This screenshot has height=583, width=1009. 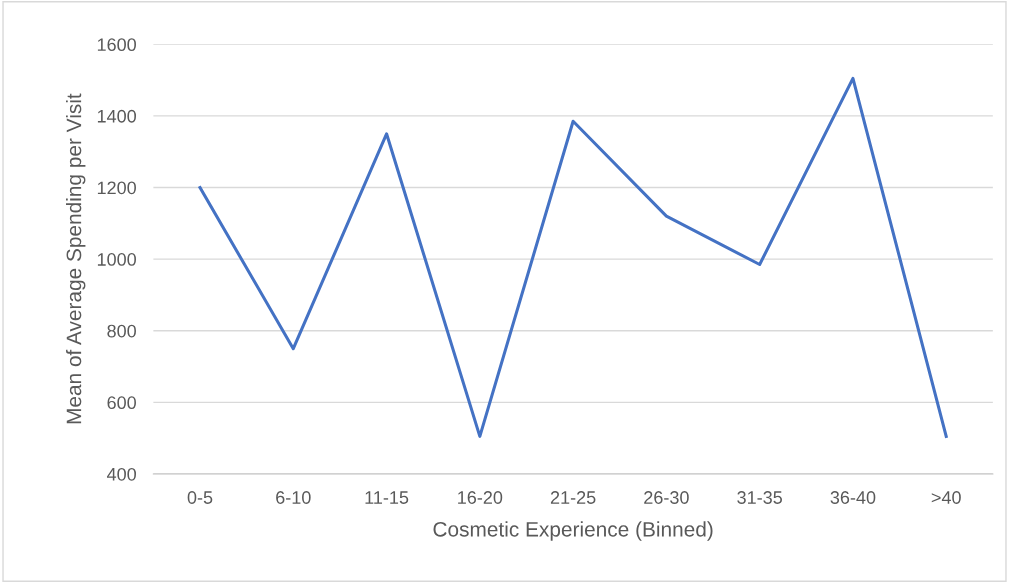 I want to click on y-tick-label: 600, so click(x=121, y=403).